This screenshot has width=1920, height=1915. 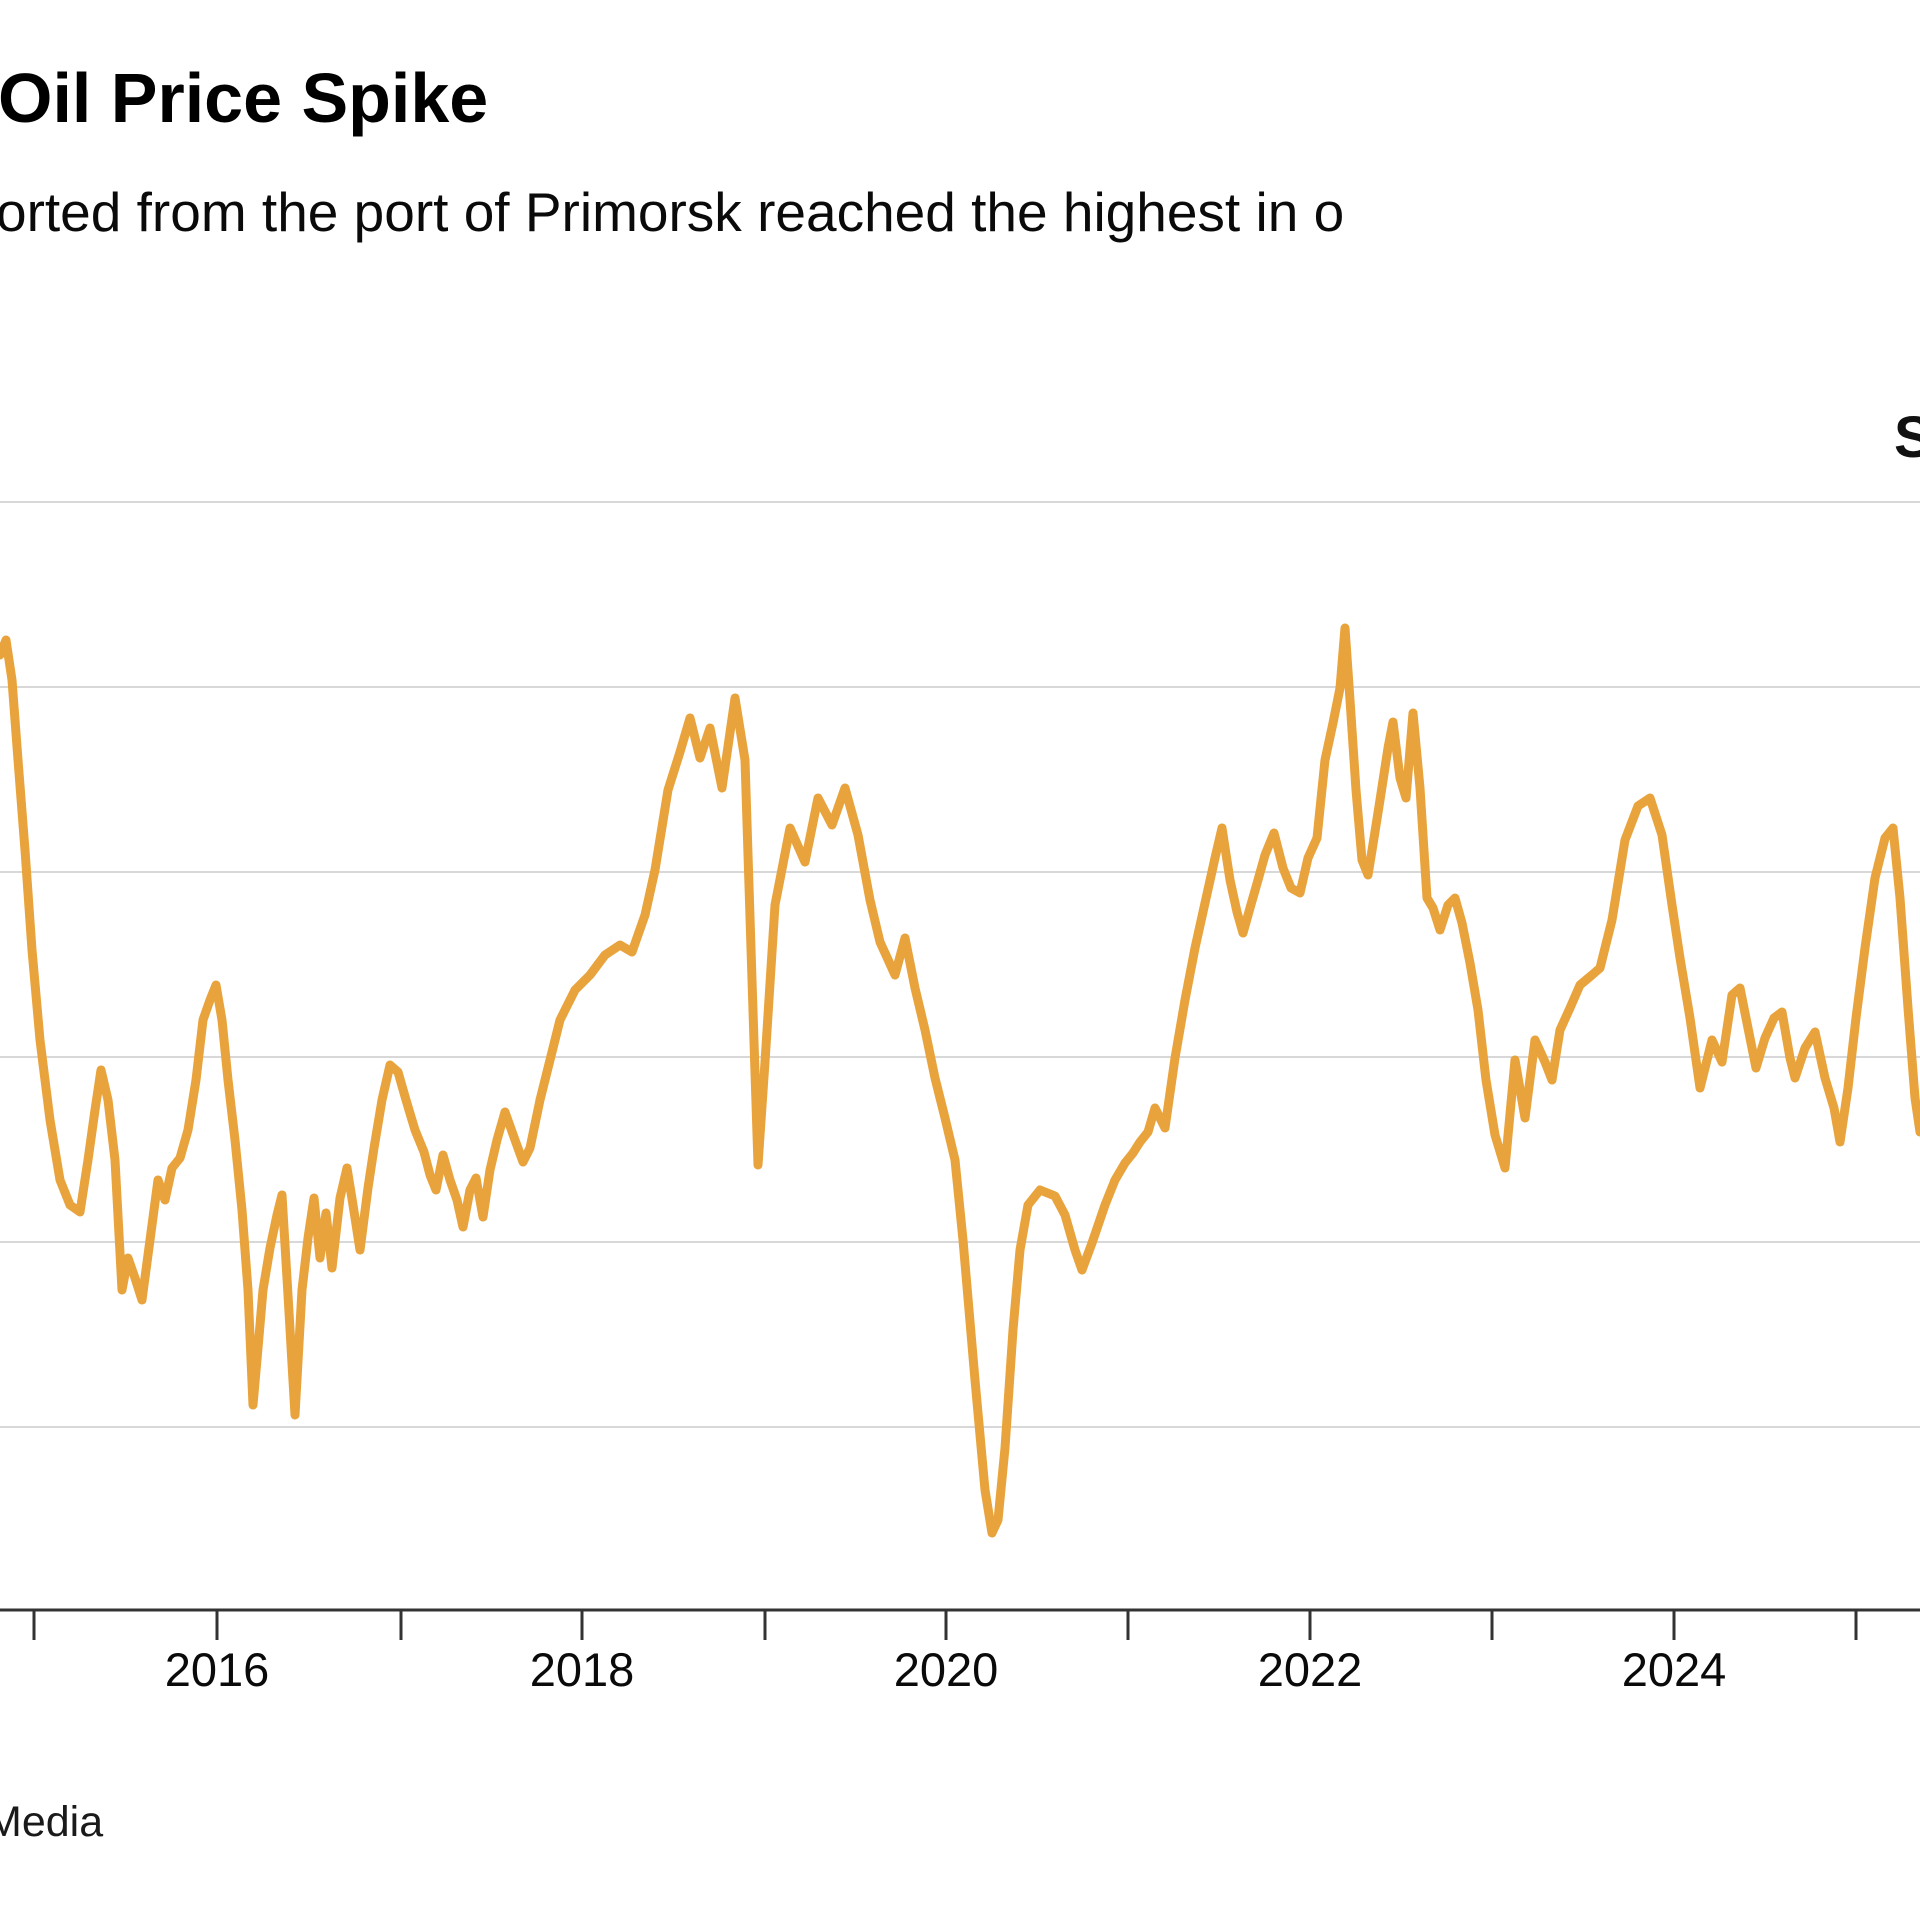 What do you see at coordinates (1310, 1669) in the screenshot?
I see `x-tick-label-2022: 2022` at bounding box center [1310, 1669].